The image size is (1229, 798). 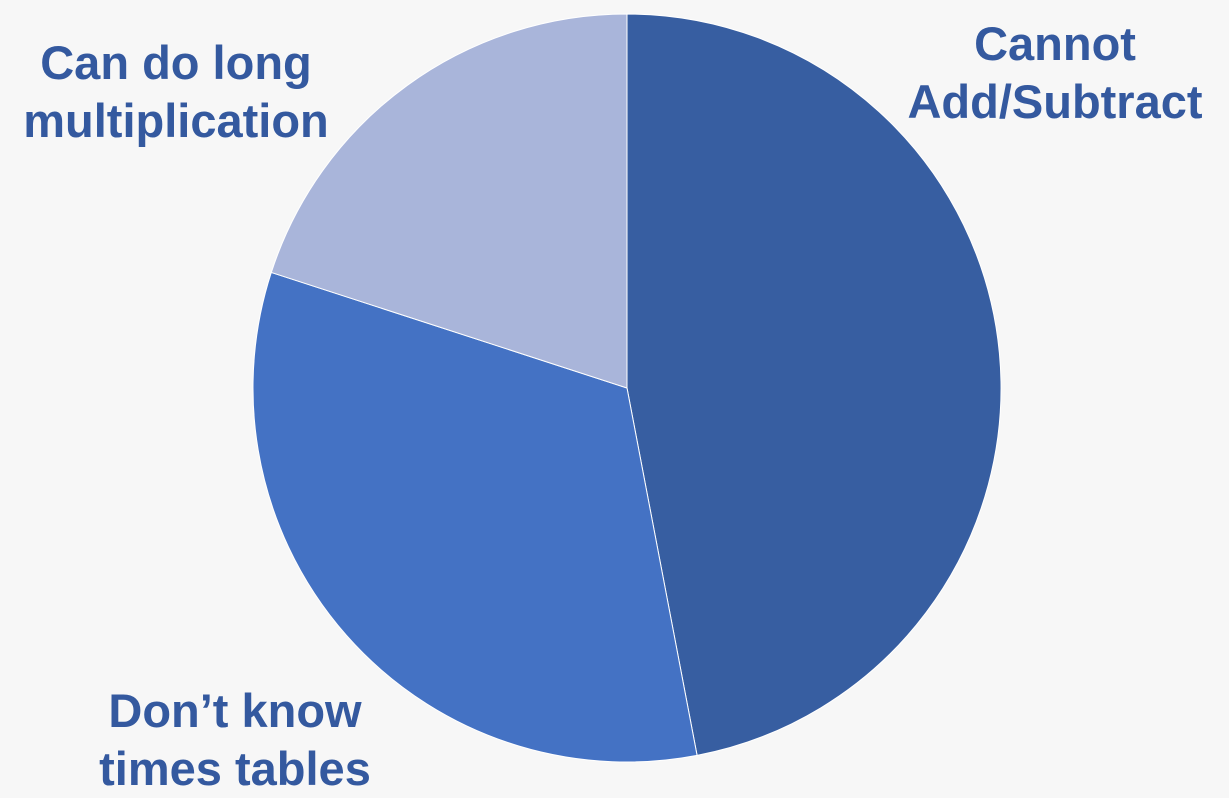 What do you see at coordinates (1055, 101) in the screenshot?
I see `slice-label-line: Add/Subtract` at bounding box center [1055, 101].